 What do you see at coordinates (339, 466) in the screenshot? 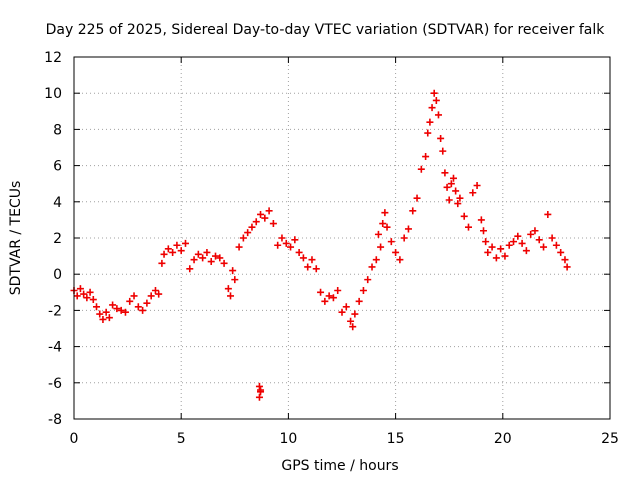
I see `x-axis-label: GPS time / hours` at bounding box center [339, 466].